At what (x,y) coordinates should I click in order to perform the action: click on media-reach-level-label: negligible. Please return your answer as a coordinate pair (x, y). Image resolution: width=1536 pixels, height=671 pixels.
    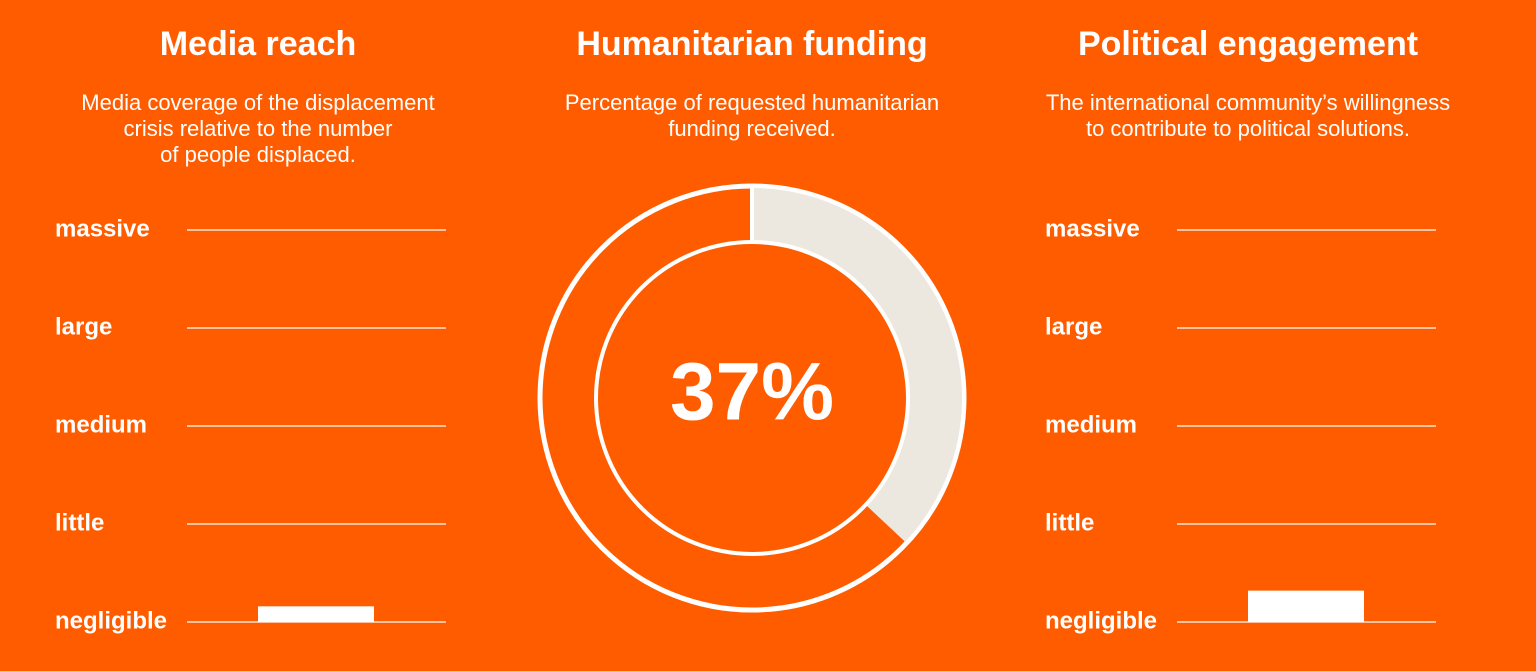
    Looking at the image, I should click on (111, 620).